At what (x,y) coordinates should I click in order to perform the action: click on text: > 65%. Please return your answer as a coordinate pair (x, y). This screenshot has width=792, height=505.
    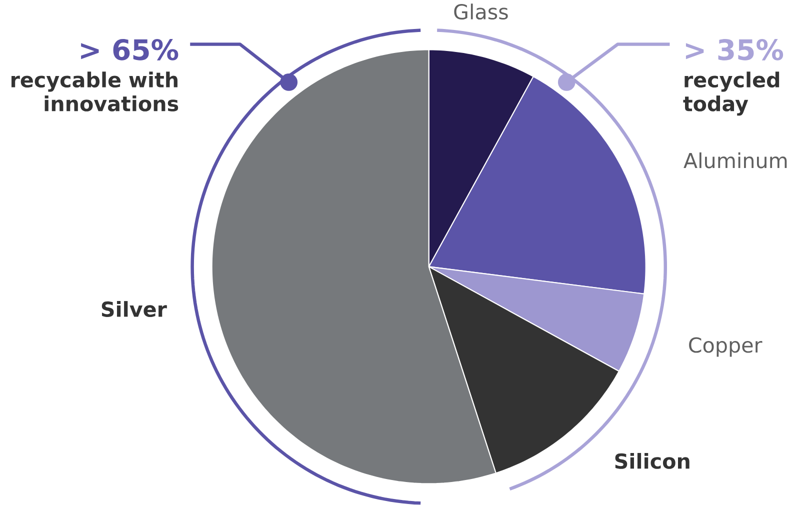
    Looking at the image, I should click on (129, 49).